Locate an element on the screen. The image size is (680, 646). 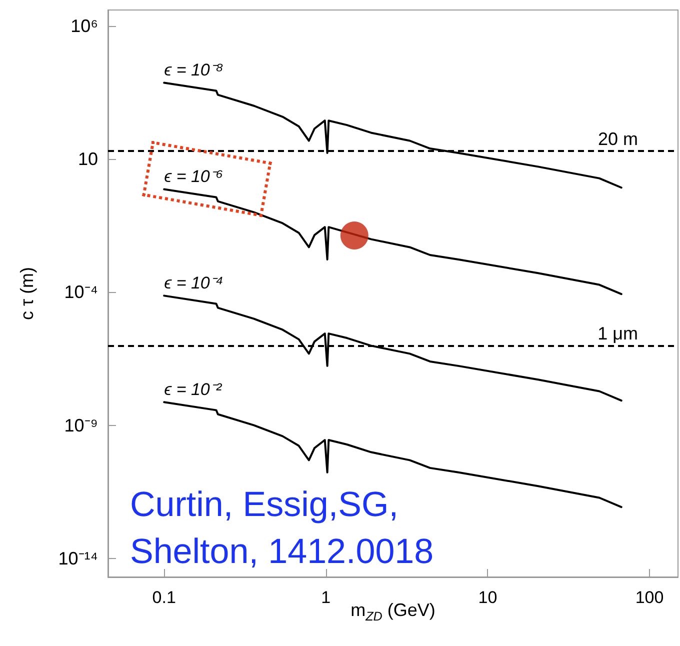
series-label: ϵ = 10⁻⁸ is located at coordinates (194, 70).